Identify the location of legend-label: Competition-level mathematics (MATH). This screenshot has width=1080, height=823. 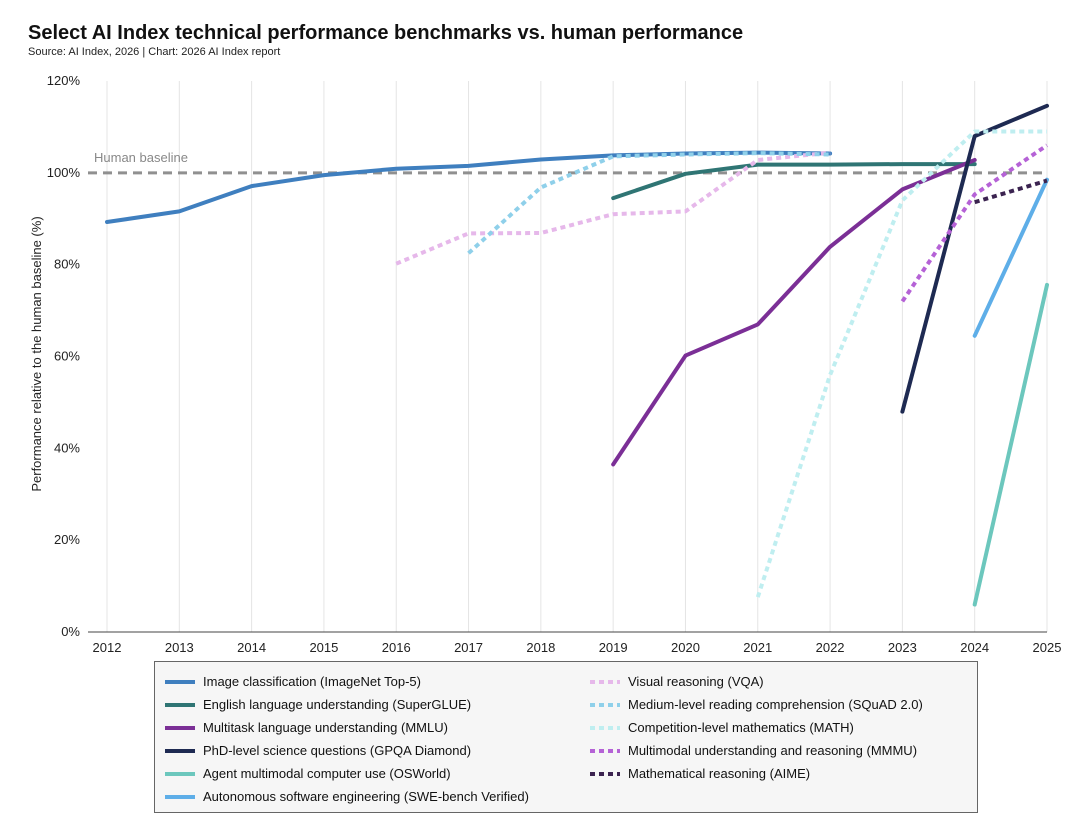
(741, 727).